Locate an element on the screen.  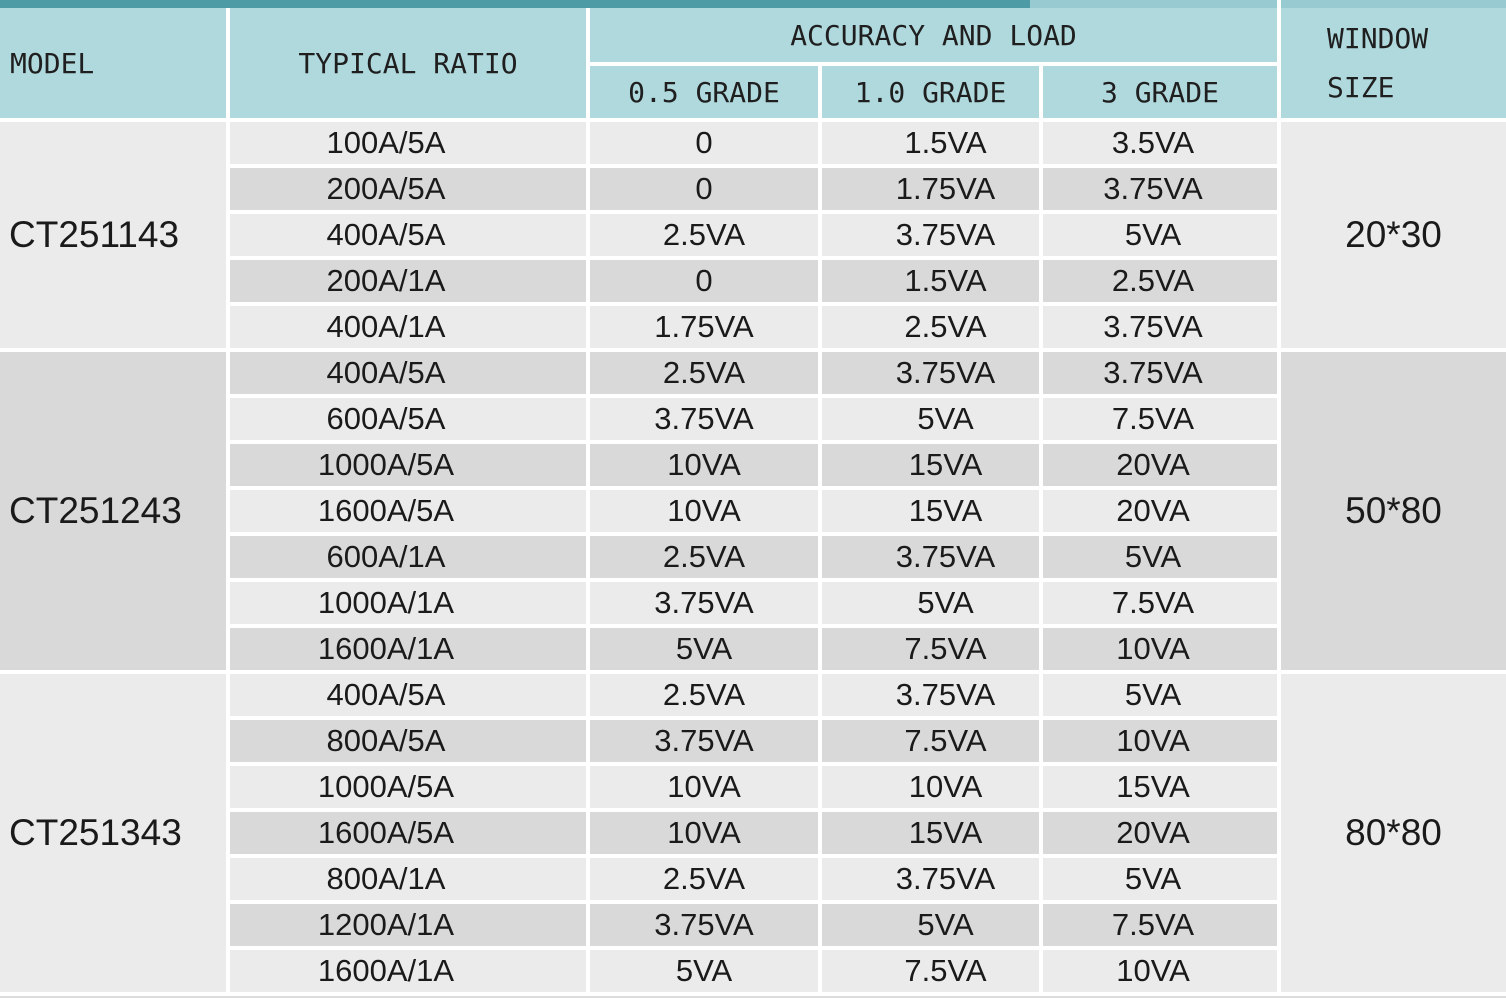
window-size-header-cell: WINDOW SIZE is located at coordinates (1393, 63).